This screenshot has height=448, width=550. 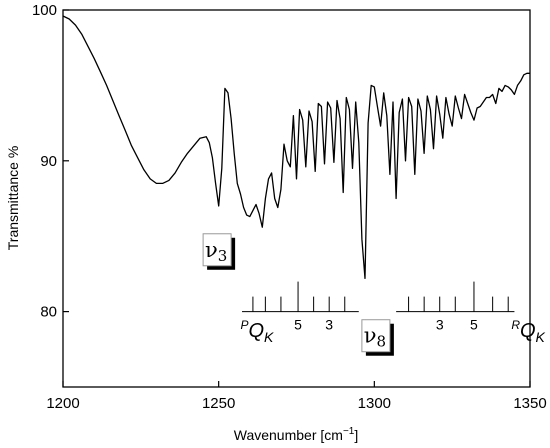 I want to click on y-tick-label: 100, so click(x=44, y=10).